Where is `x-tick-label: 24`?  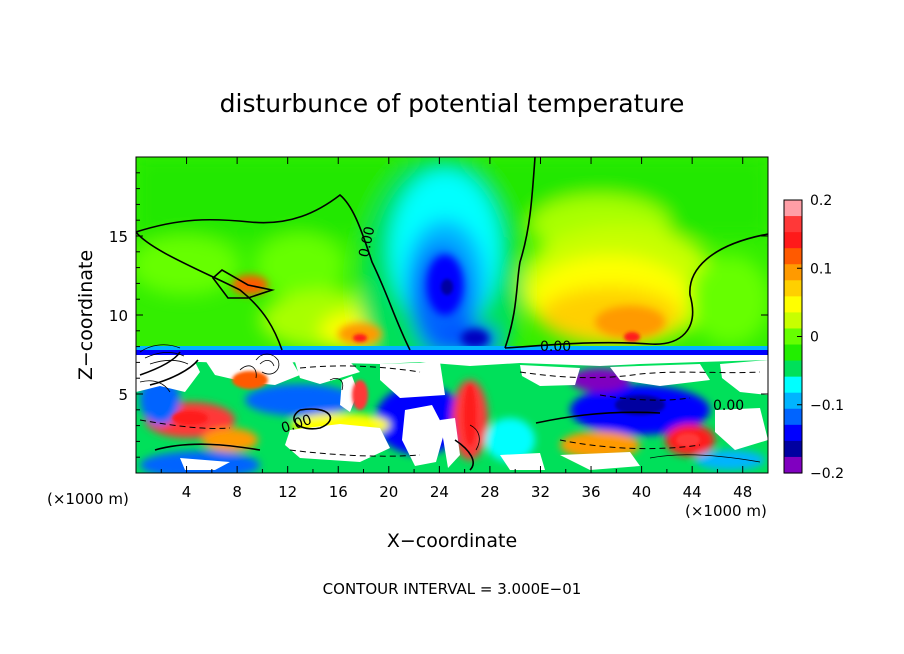
x-tick-label: 24 is located at coordinates (439, 492).